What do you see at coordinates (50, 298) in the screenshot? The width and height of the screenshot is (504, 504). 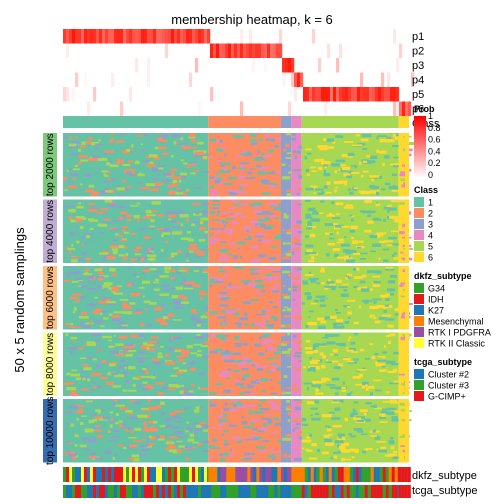 I see `row-group-color-bar` at bounding box center [50, 298].